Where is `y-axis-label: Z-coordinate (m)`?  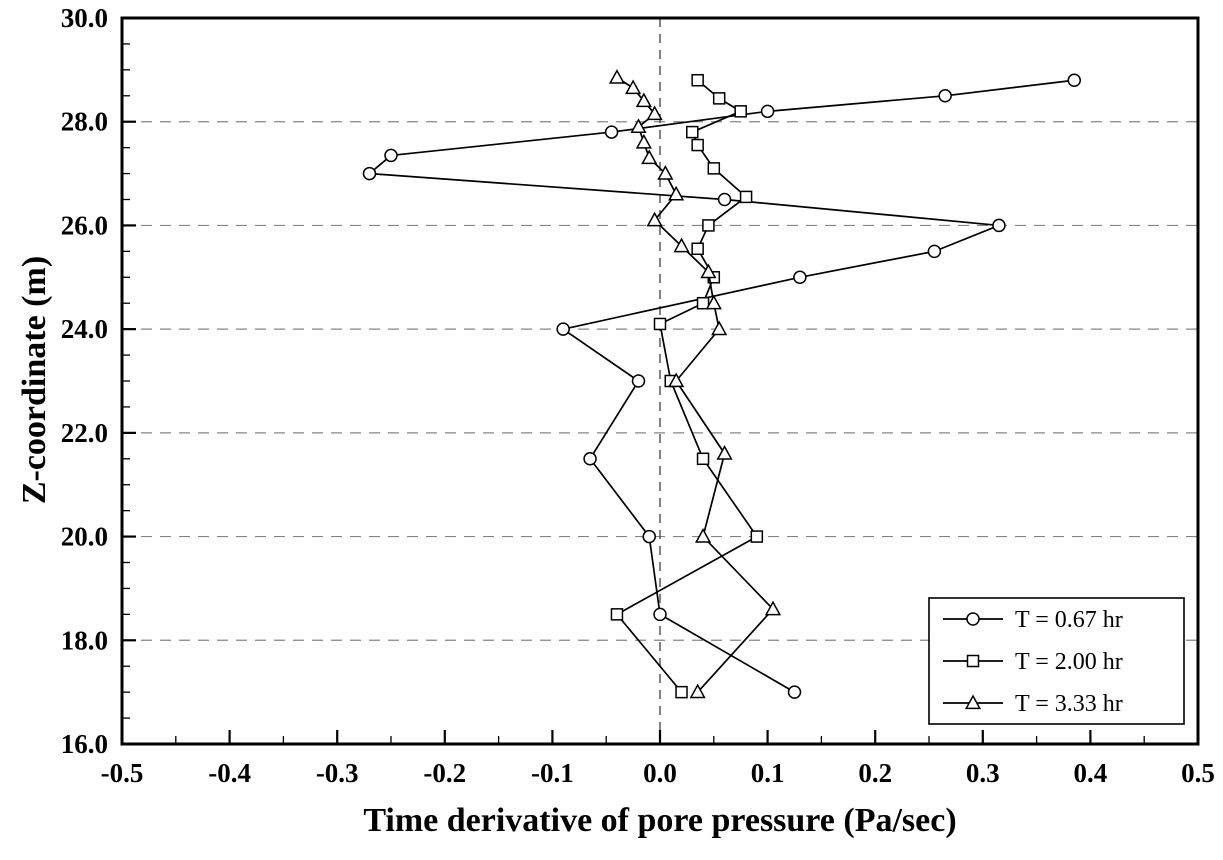 y-axis-label: Z-coordinate (m) is located at coordinates (34, 380).